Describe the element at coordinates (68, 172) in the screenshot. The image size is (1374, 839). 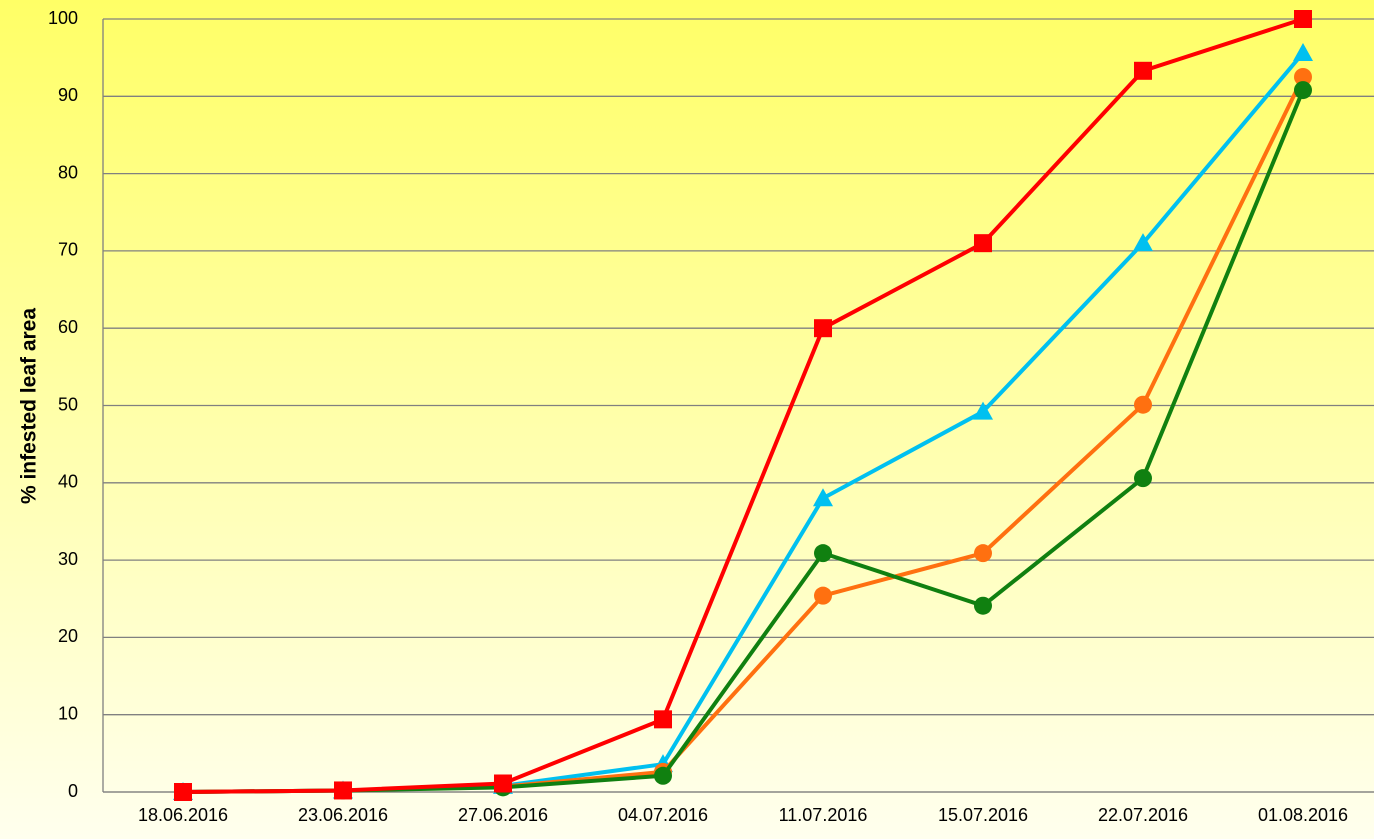
I see `y-tick-label: 80` at that location.